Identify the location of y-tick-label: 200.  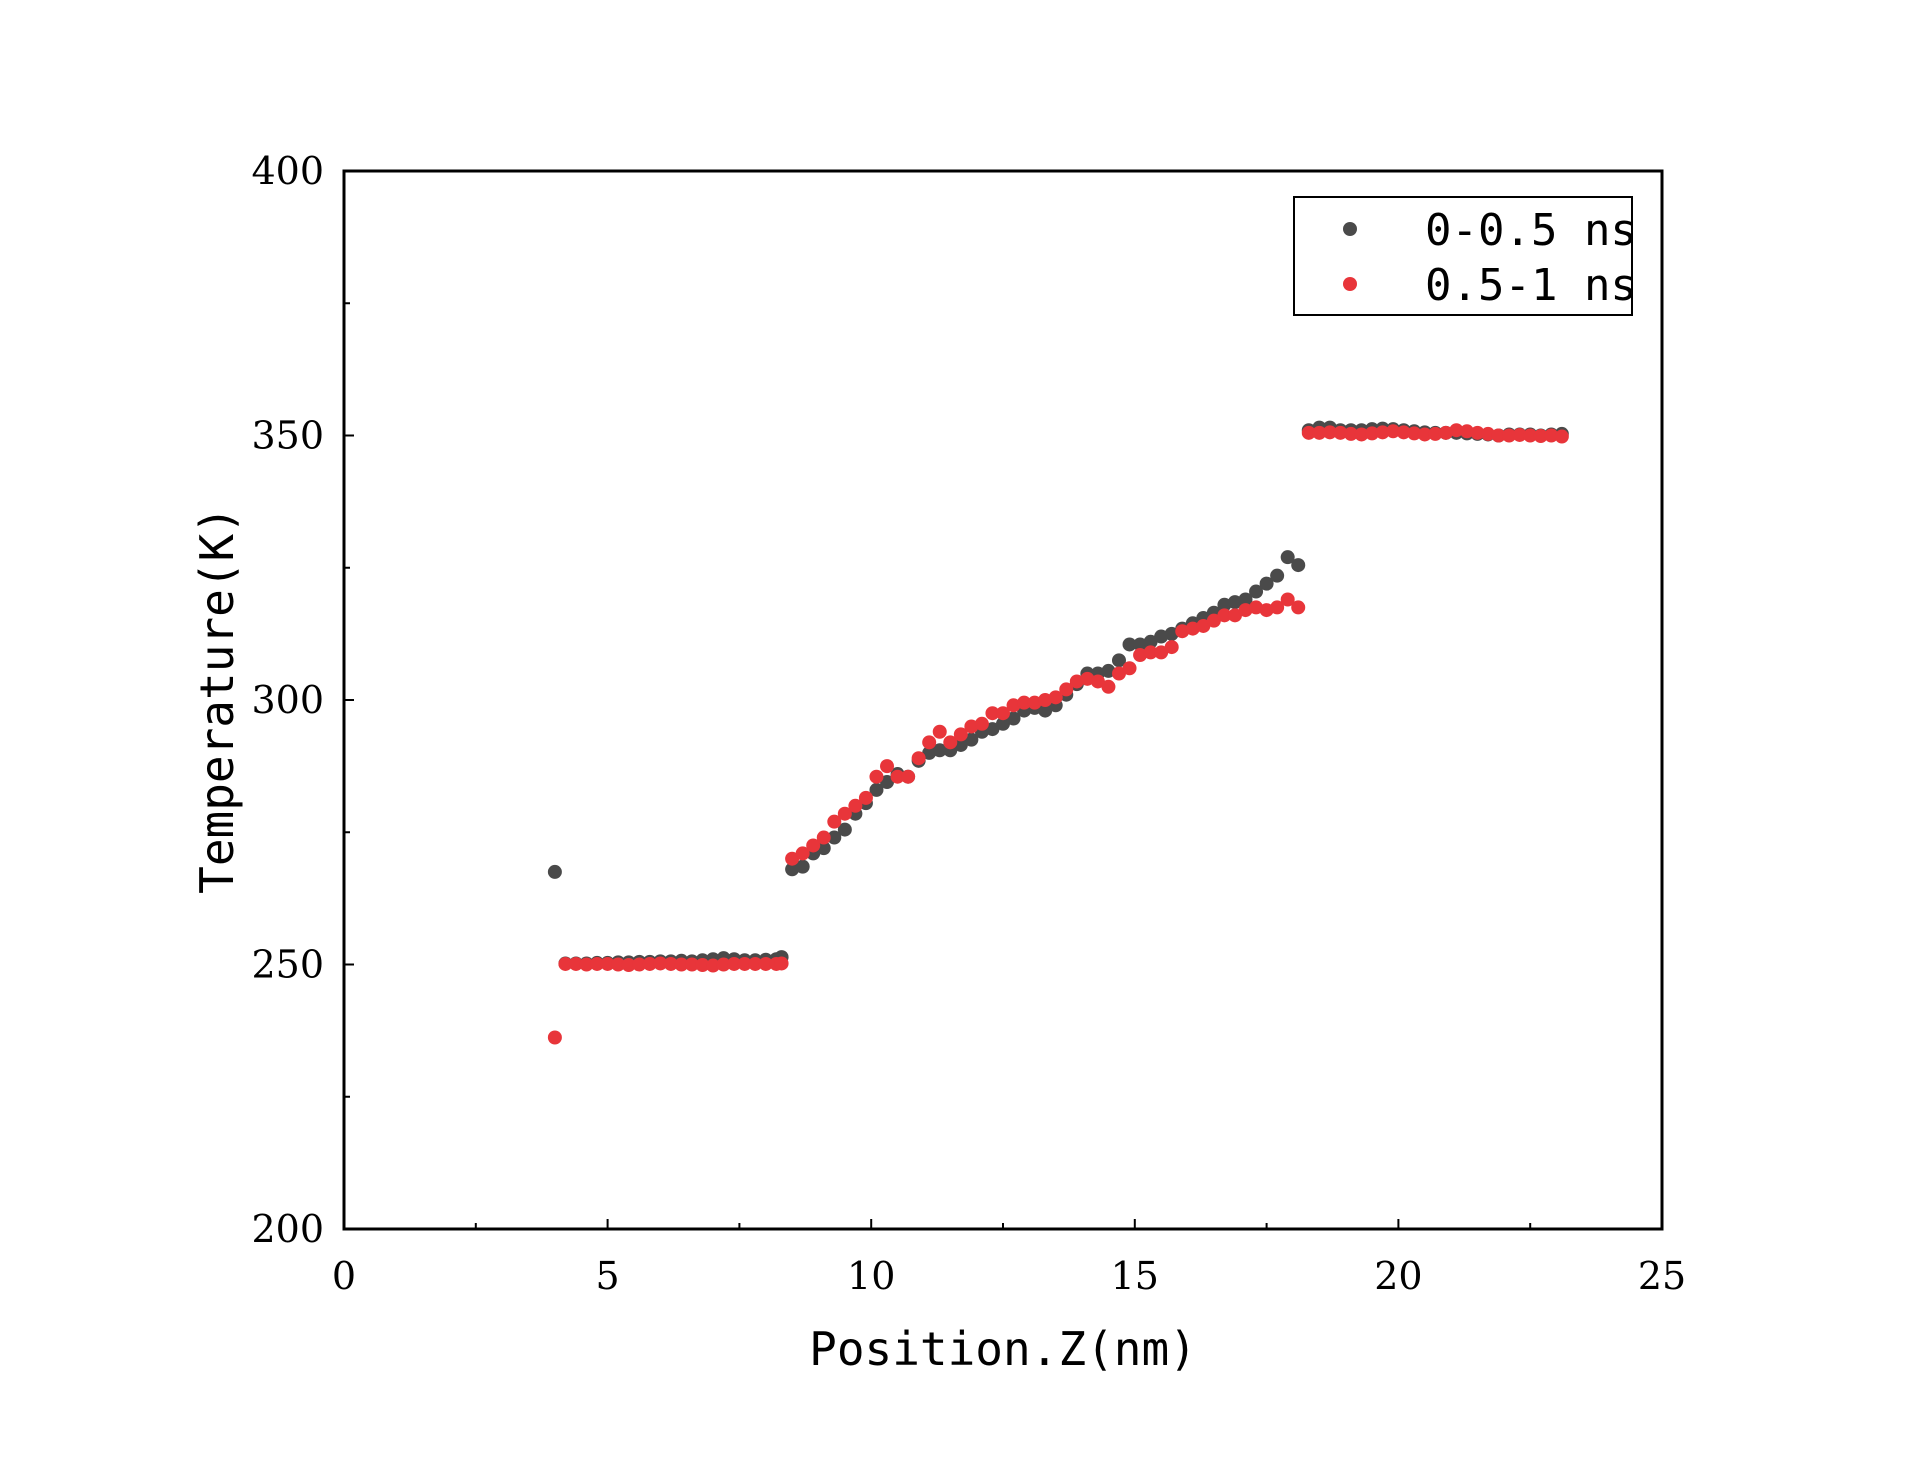
(287, 1229).